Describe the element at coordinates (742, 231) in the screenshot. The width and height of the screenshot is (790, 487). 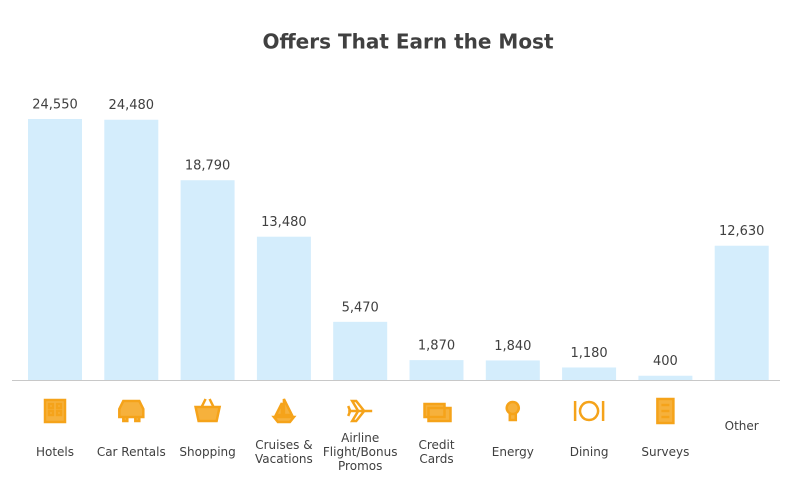
I see `value-label: 12,630` at that location.